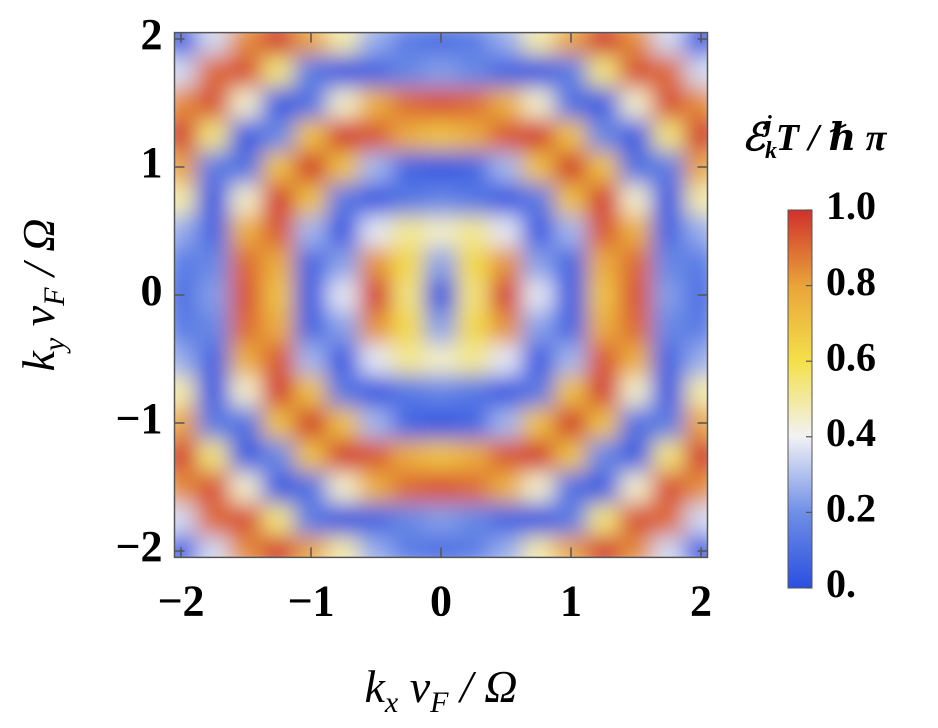 Image resolution: width=938 pixels, height=728 pixels. I want to click on colorbar-tick-label: 0.6, so click(851, 356).